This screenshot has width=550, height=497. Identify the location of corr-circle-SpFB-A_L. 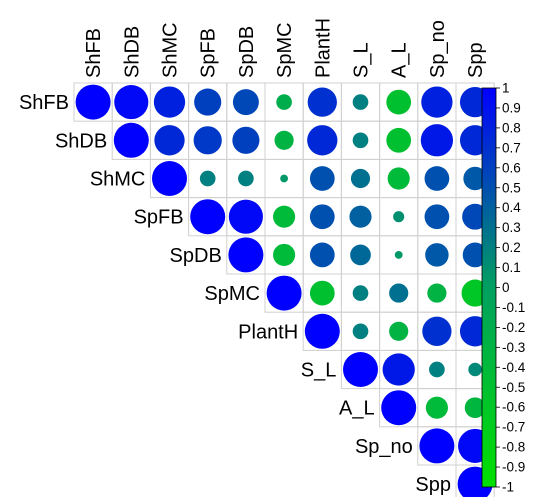
(399, 217).